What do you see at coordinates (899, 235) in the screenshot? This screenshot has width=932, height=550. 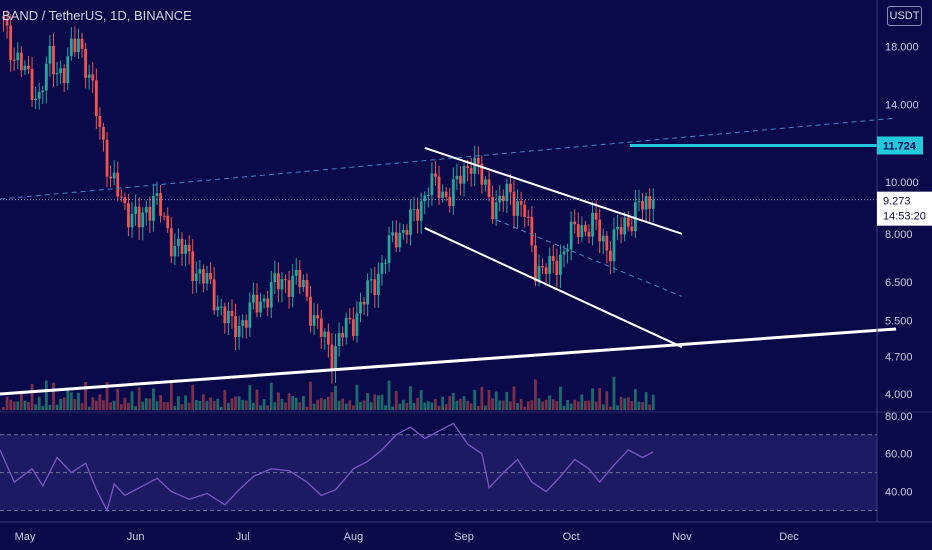 I see `price-tick-label: 8.000` at bounding box center [899, 235].